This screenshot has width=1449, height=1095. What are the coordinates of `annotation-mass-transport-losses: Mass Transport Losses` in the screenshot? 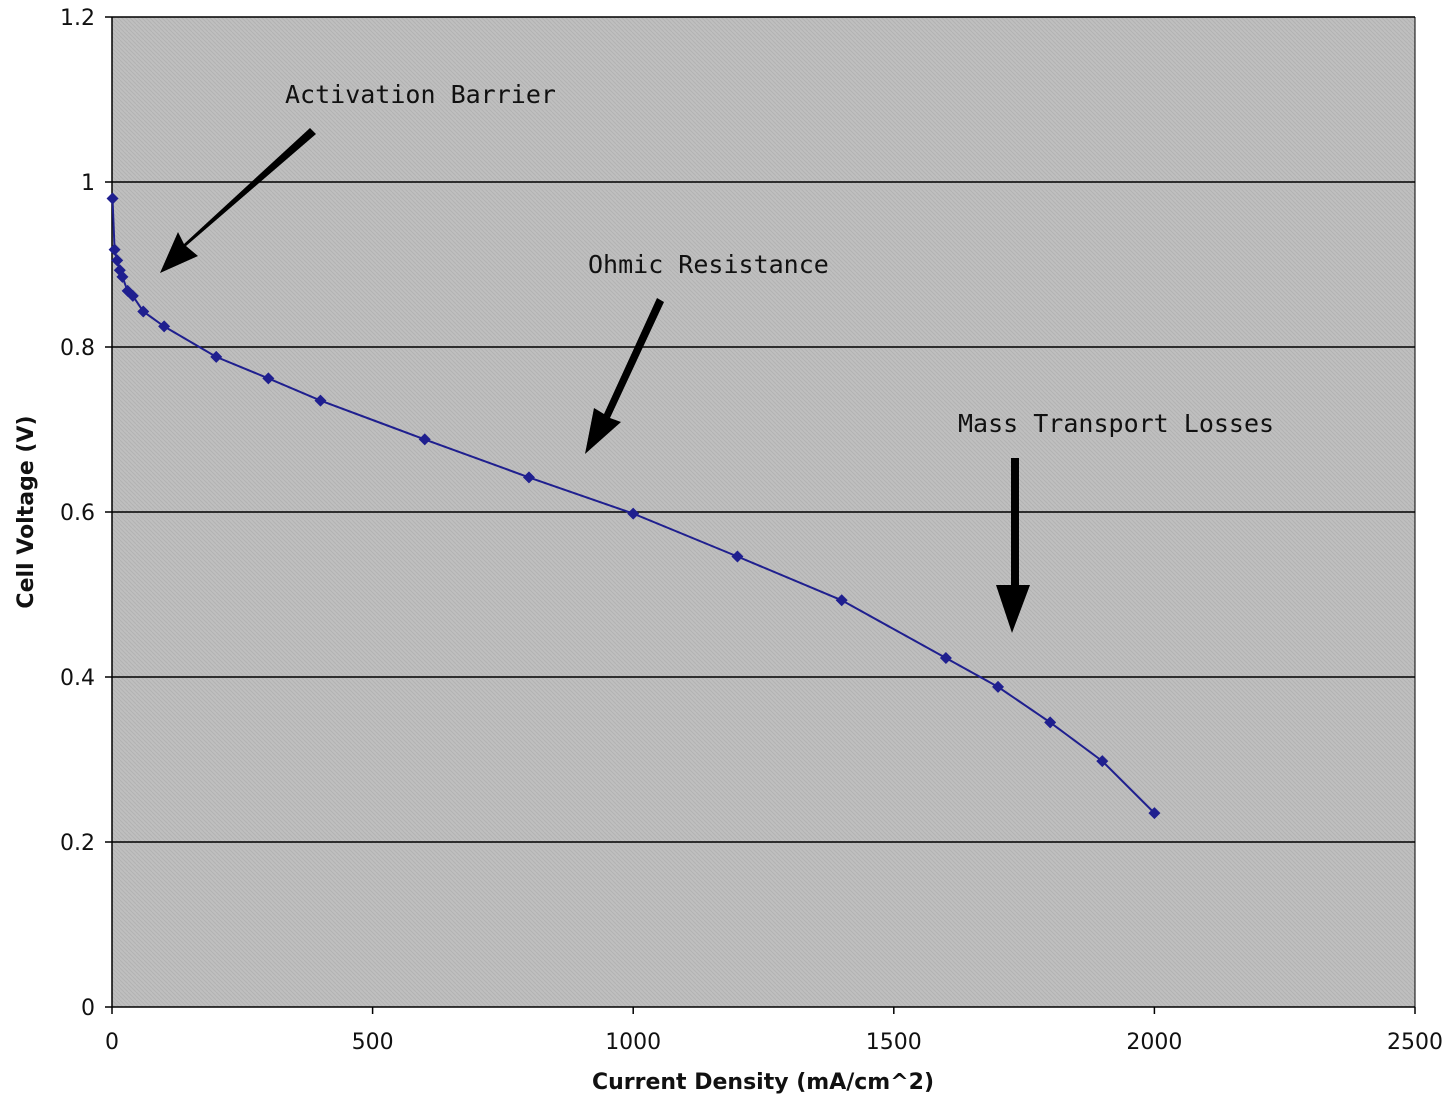 It's located at (1116, 423).